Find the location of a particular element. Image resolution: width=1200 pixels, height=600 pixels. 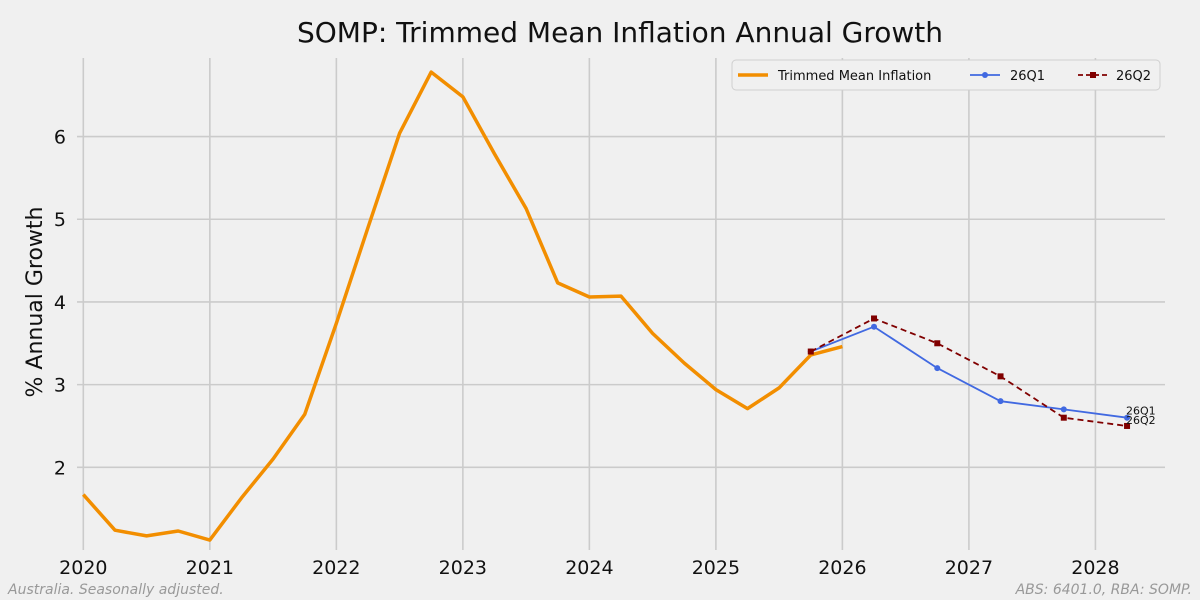

legend-entry-label: 26Q2 is located at coordinates (1133, 76).